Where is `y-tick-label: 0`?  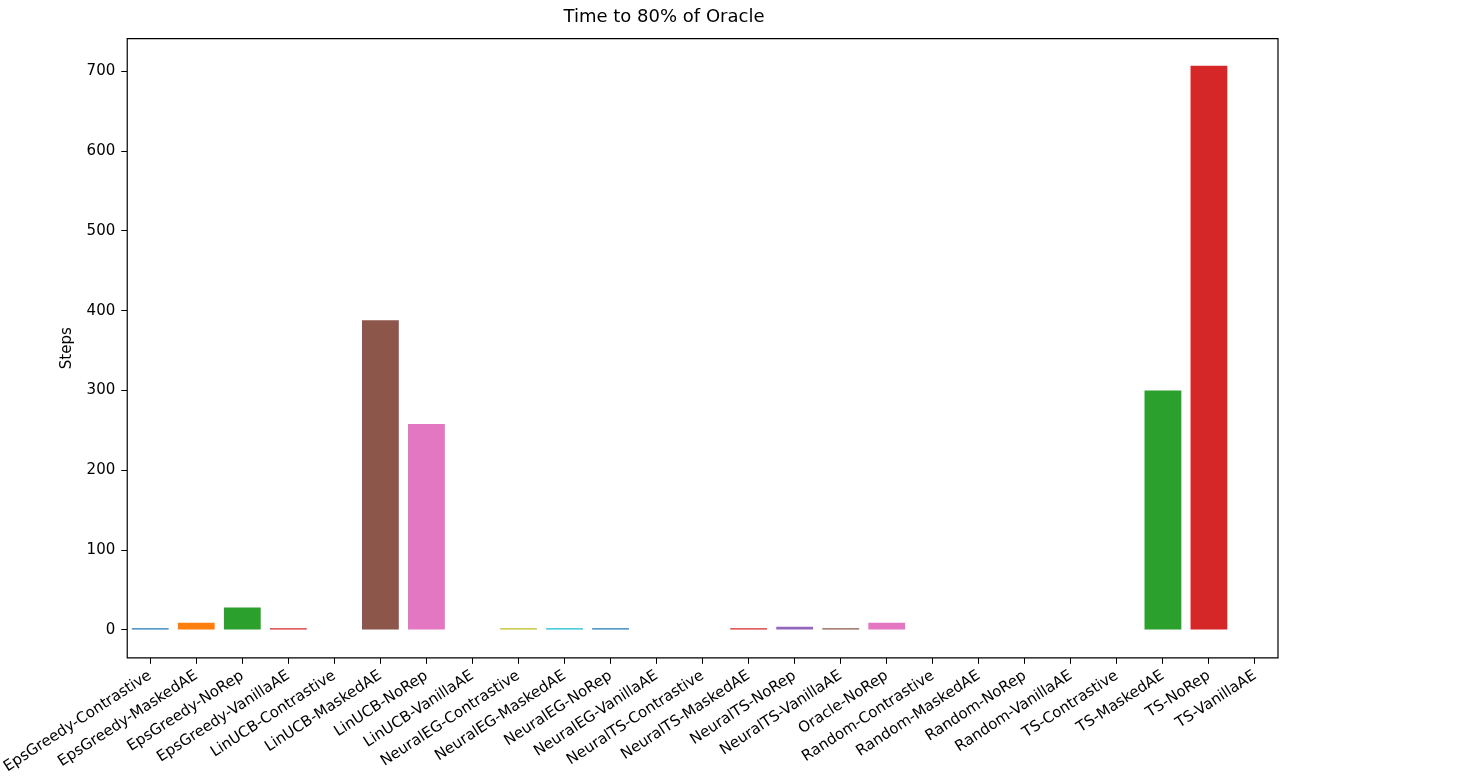 y-tick-label: 0 is located at coordinates (110, 628).